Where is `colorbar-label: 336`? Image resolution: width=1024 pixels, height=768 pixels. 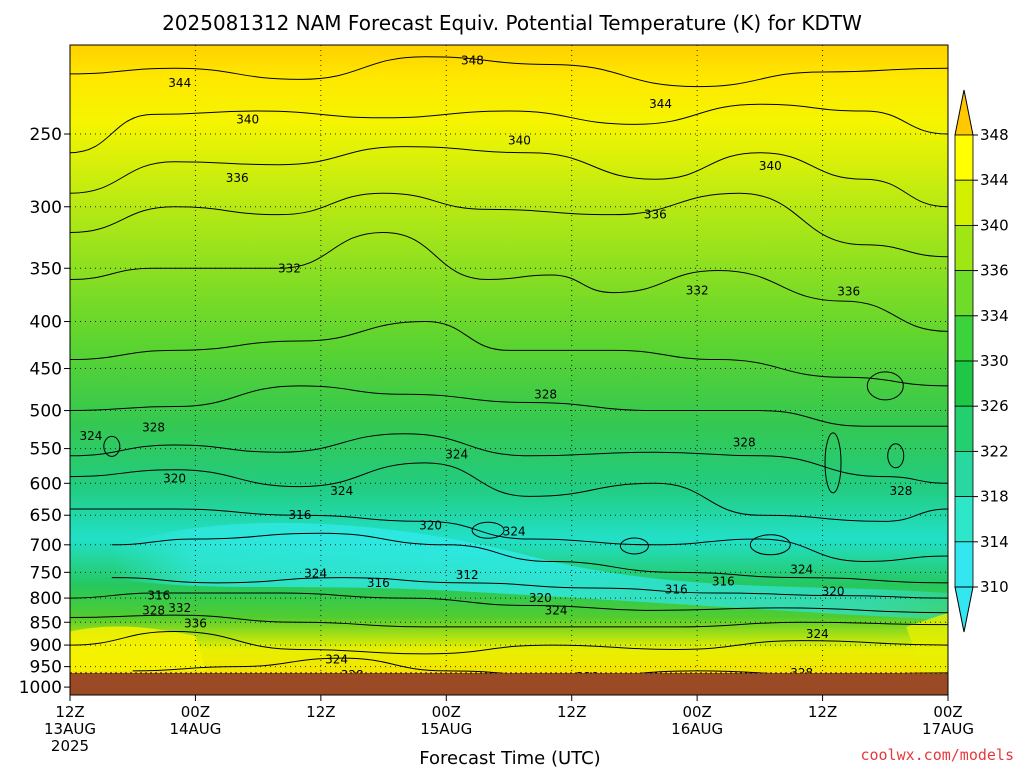 colorbar-label: 336 is located at coordinates (994, 271).